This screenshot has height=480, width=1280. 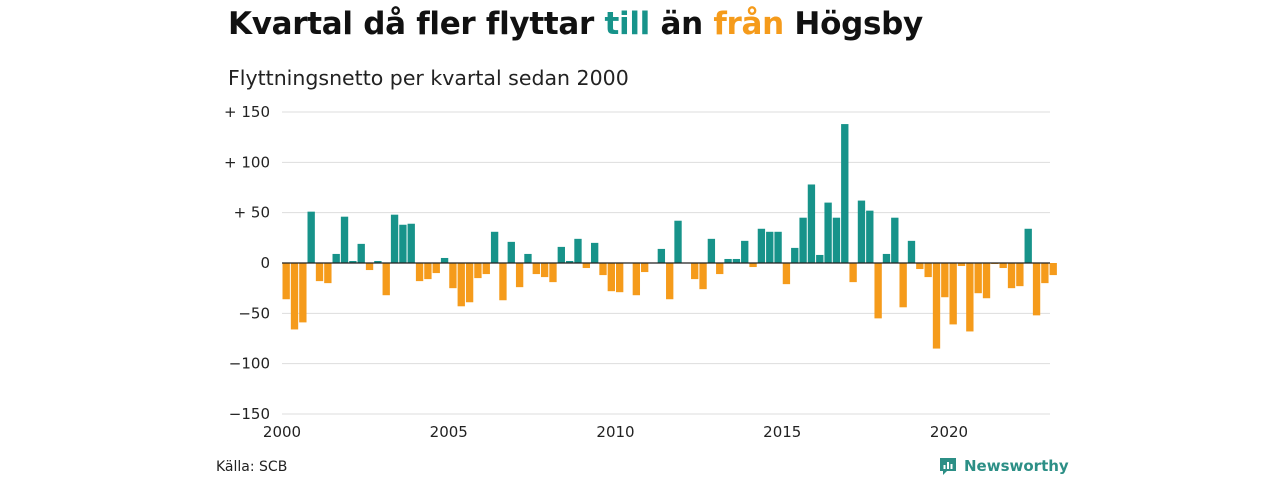 What do you see at coordinates (311, 237) in the screenshot?
I see `bar-2000-q4` at bounding box center [311, 237].